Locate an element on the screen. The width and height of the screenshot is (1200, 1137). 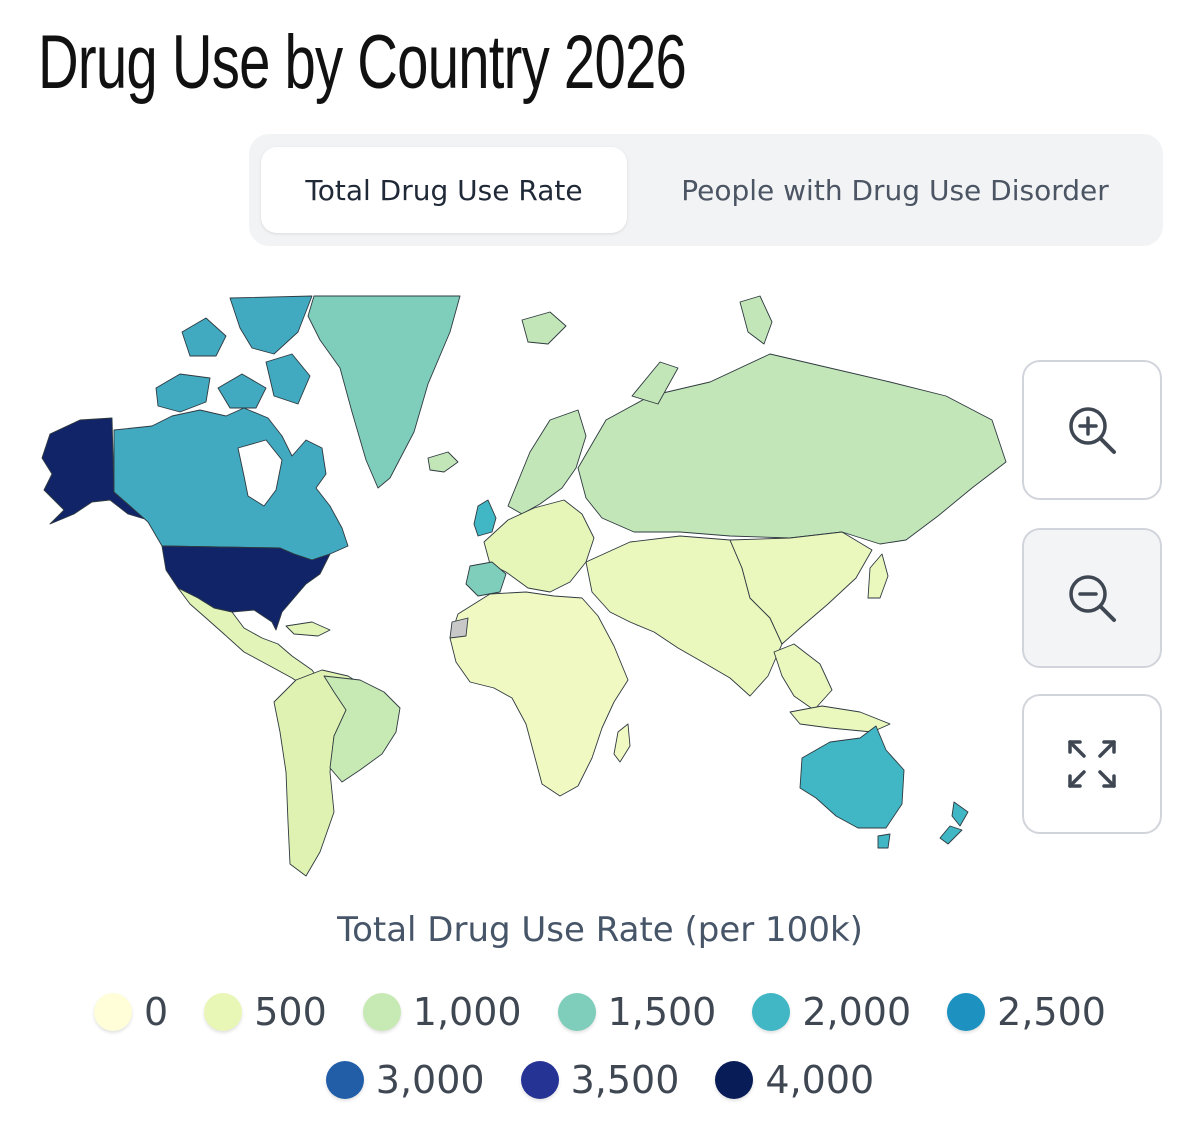
legend-item: 1,000 is located at coordinates (442, 1012).